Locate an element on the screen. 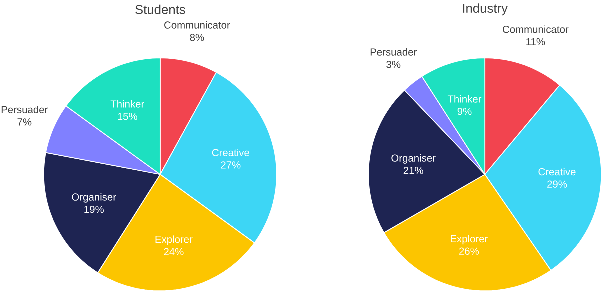  data-label: 11% is located at coordinates (536, 42).